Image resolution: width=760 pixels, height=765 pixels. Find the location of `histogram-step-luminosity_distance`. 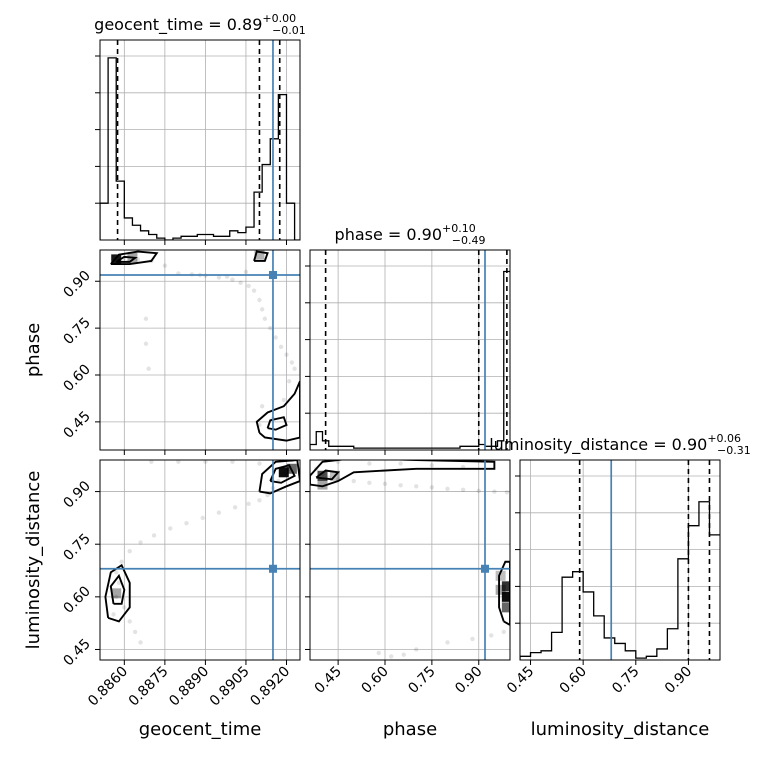

histogram-step-luminosity_distance is located at coordinates (620, 580).